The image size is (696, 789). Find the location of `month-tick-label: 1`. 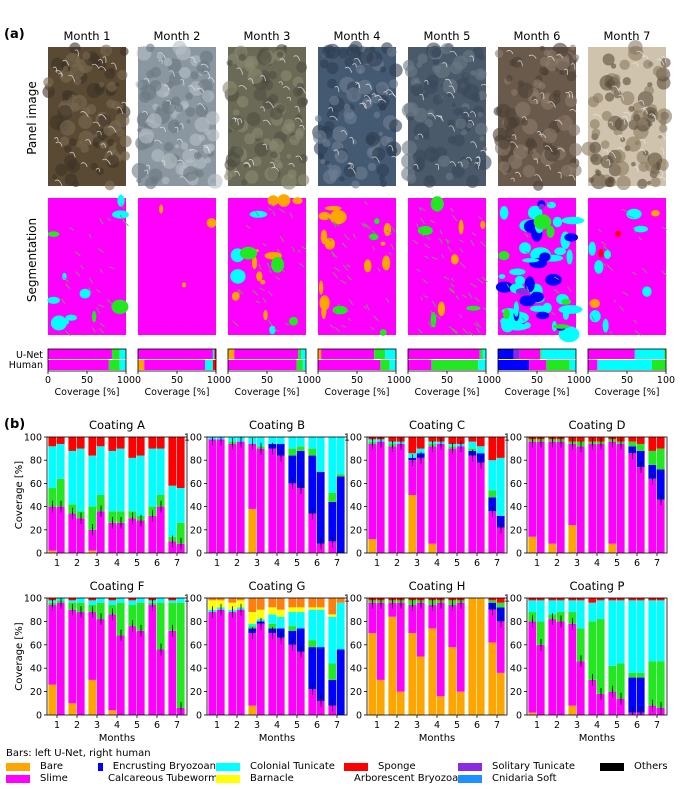

month-tick-label: 1 is located at coordinates (377, 563).